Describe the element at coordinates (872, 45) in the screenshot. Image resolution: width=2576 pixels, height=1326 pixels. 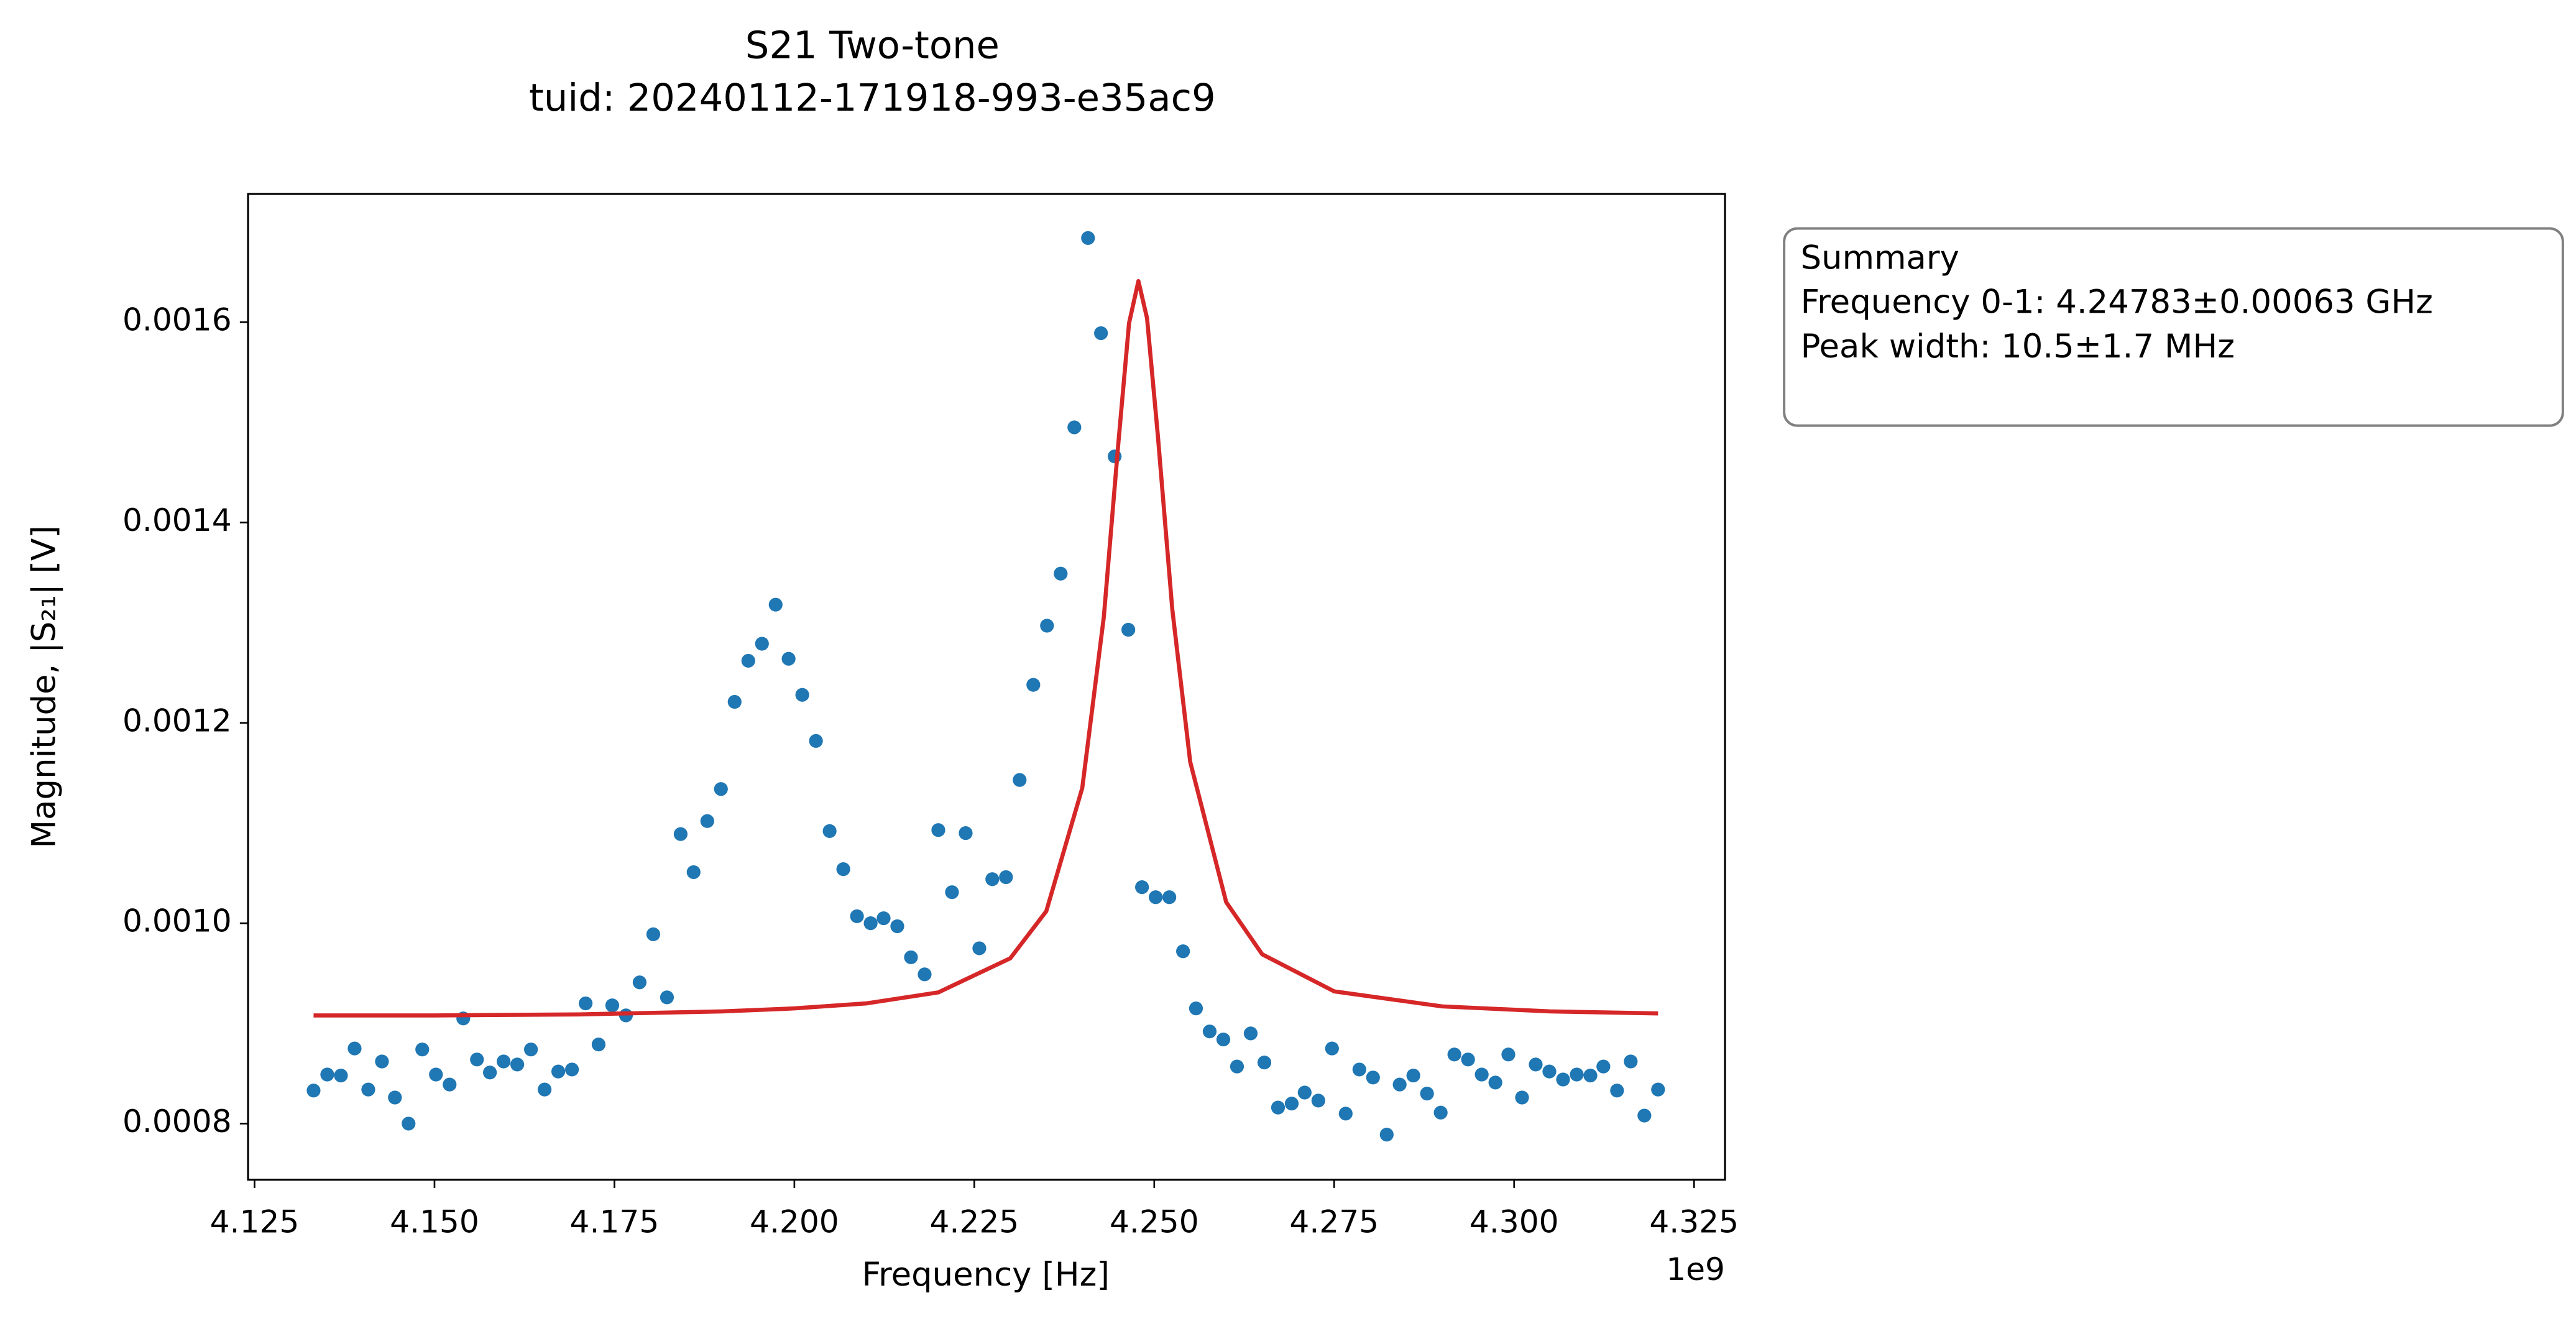
I see `chart-title: S21 Two-tone` at that location.